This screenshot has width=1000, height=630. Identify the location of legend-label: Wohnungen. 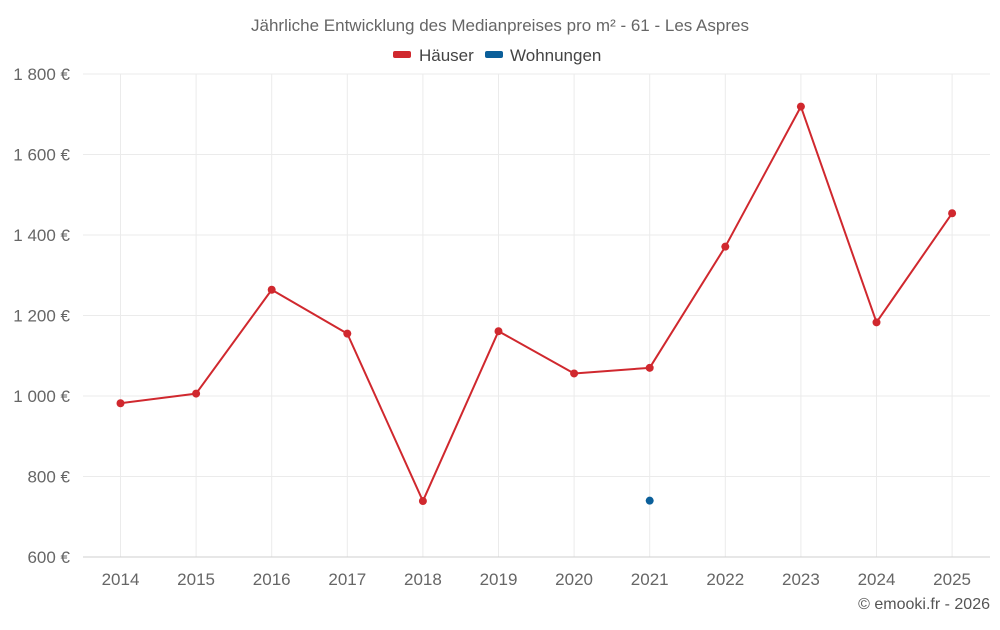
(555, 55).